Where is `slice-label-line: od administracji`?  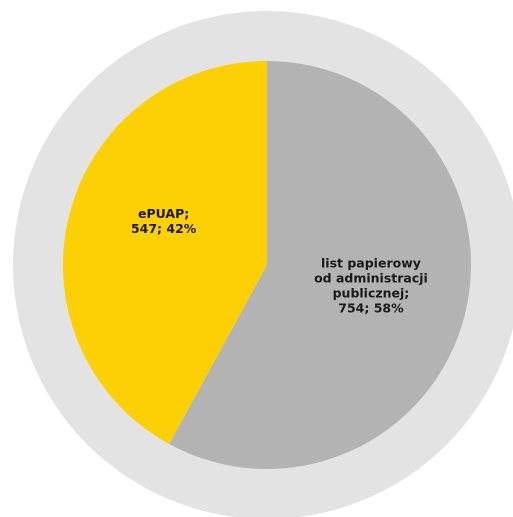 slice-label-line: od administracji is located at coordinates (371, 278).